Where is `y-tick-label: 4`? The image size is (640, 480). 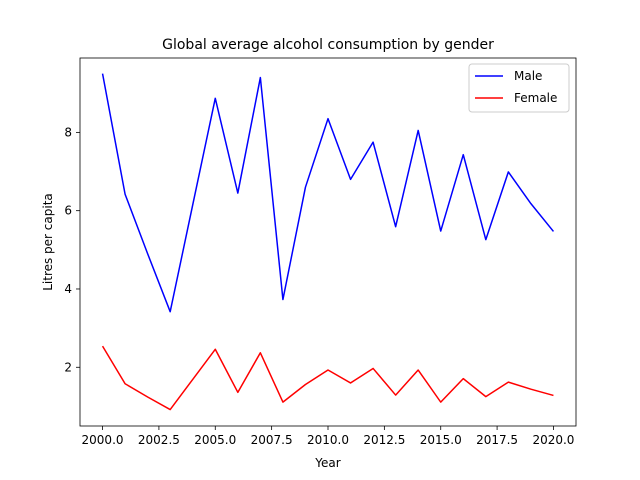 y-tick-label: 4 is located at coordinates (68, 289).